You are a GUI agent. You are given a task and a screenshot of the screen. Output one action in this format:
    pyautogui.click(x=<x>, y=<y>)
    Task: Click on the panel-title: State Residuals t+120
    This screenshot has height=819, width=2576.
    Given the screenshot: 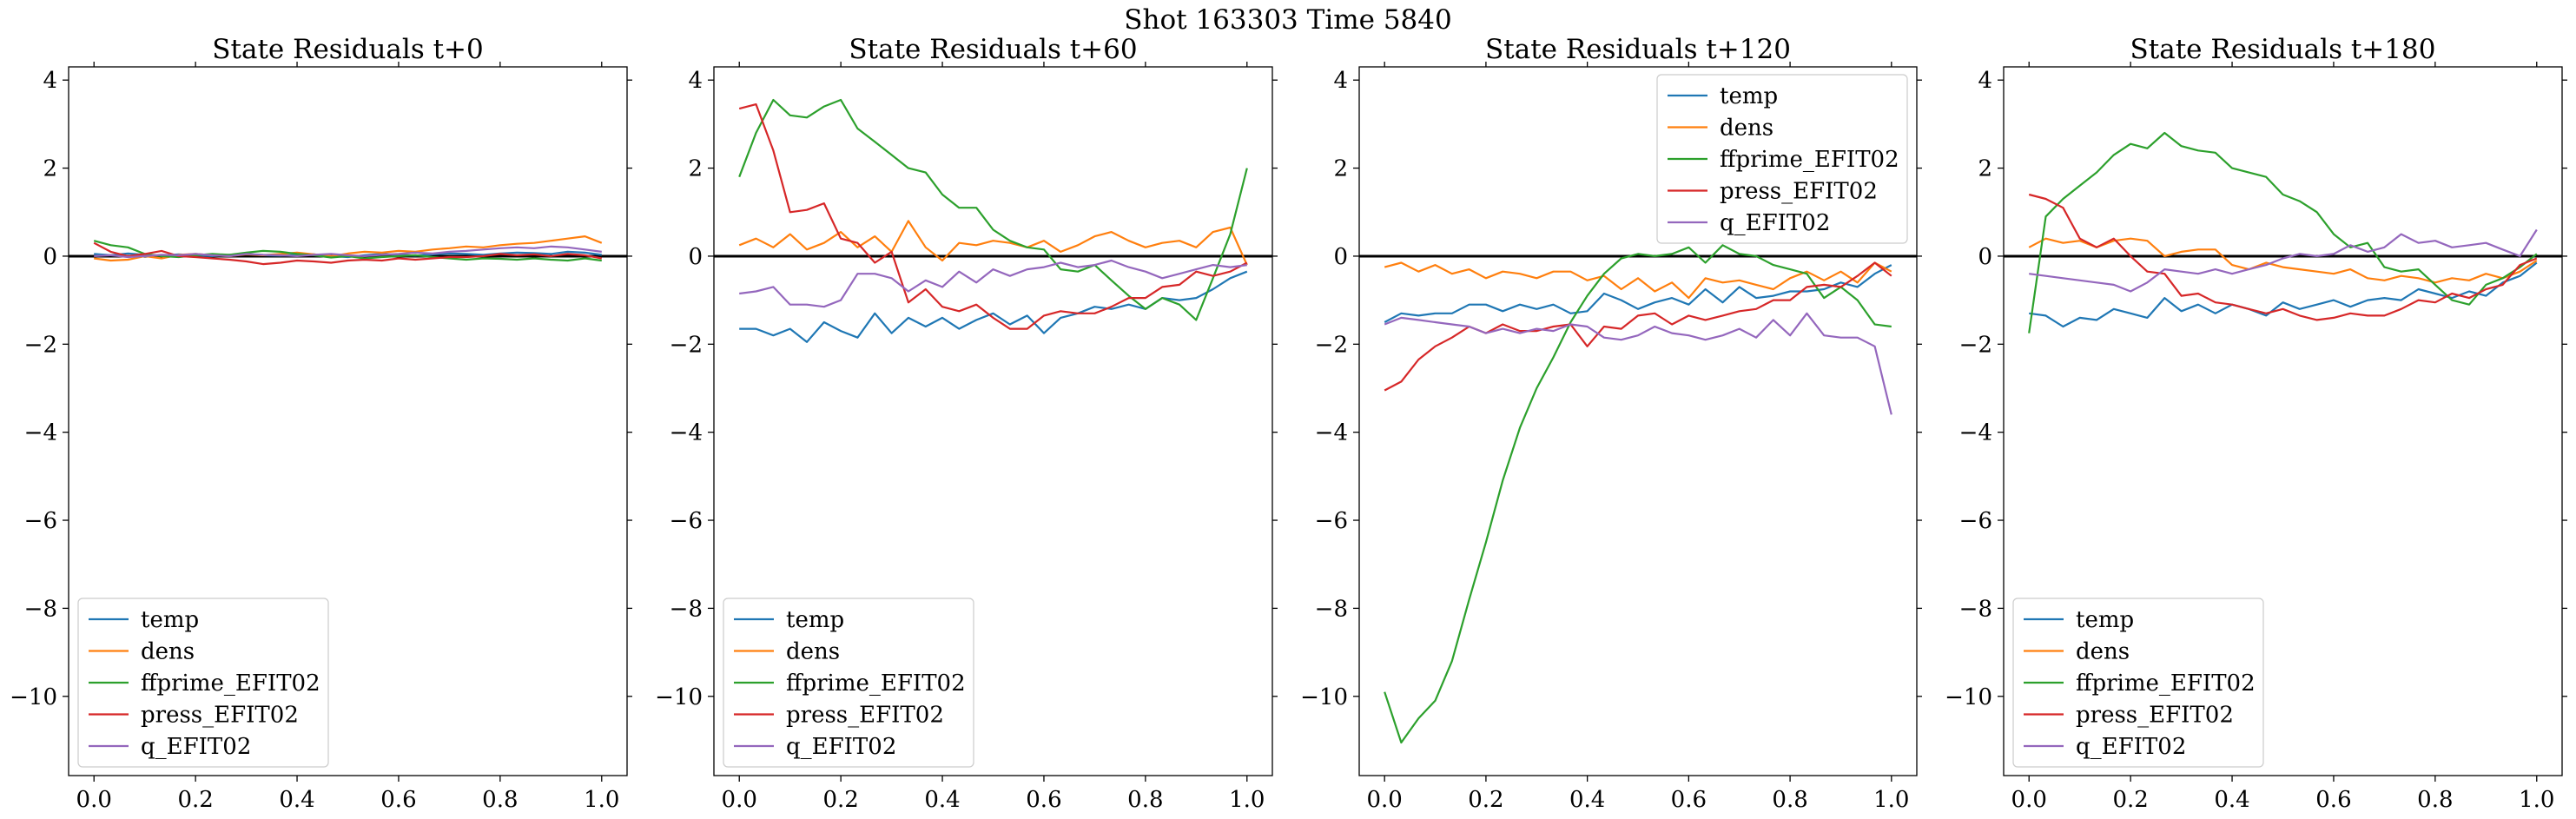 What is the action you would take?
    pyautogui.click(x=1638, y=49)
    